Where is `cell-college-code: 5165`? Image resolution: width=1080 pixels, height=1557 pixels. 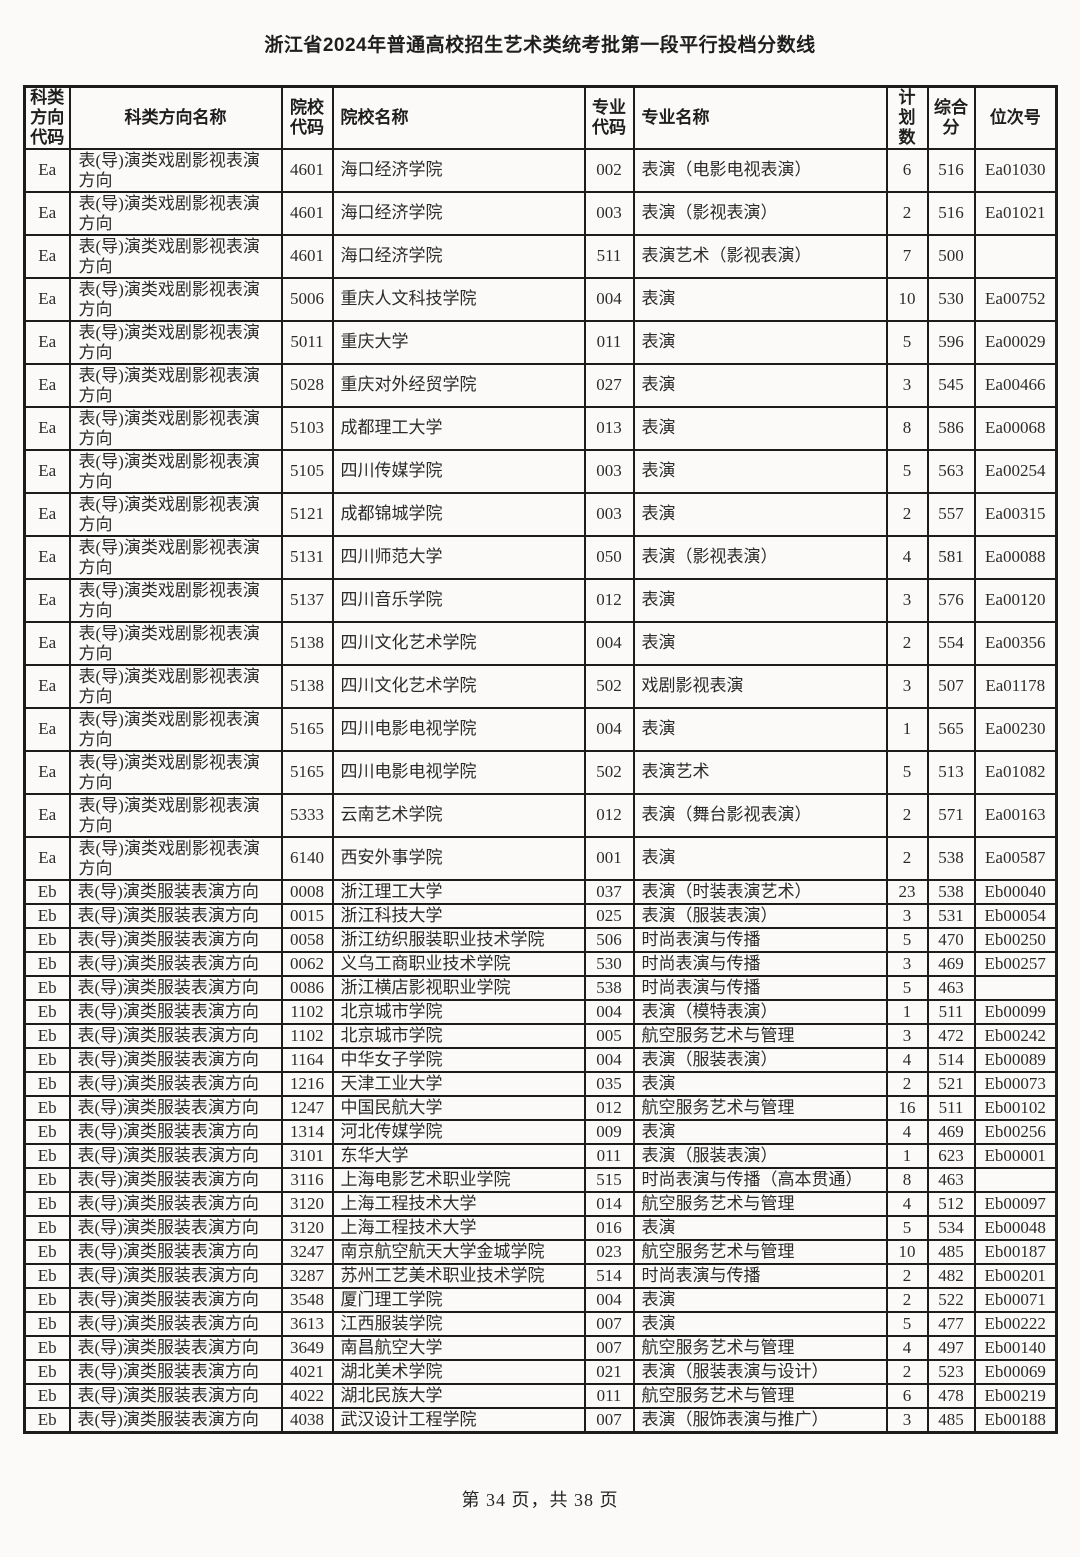 cell-college-code: 5165 is located at coordinates (307, 730).